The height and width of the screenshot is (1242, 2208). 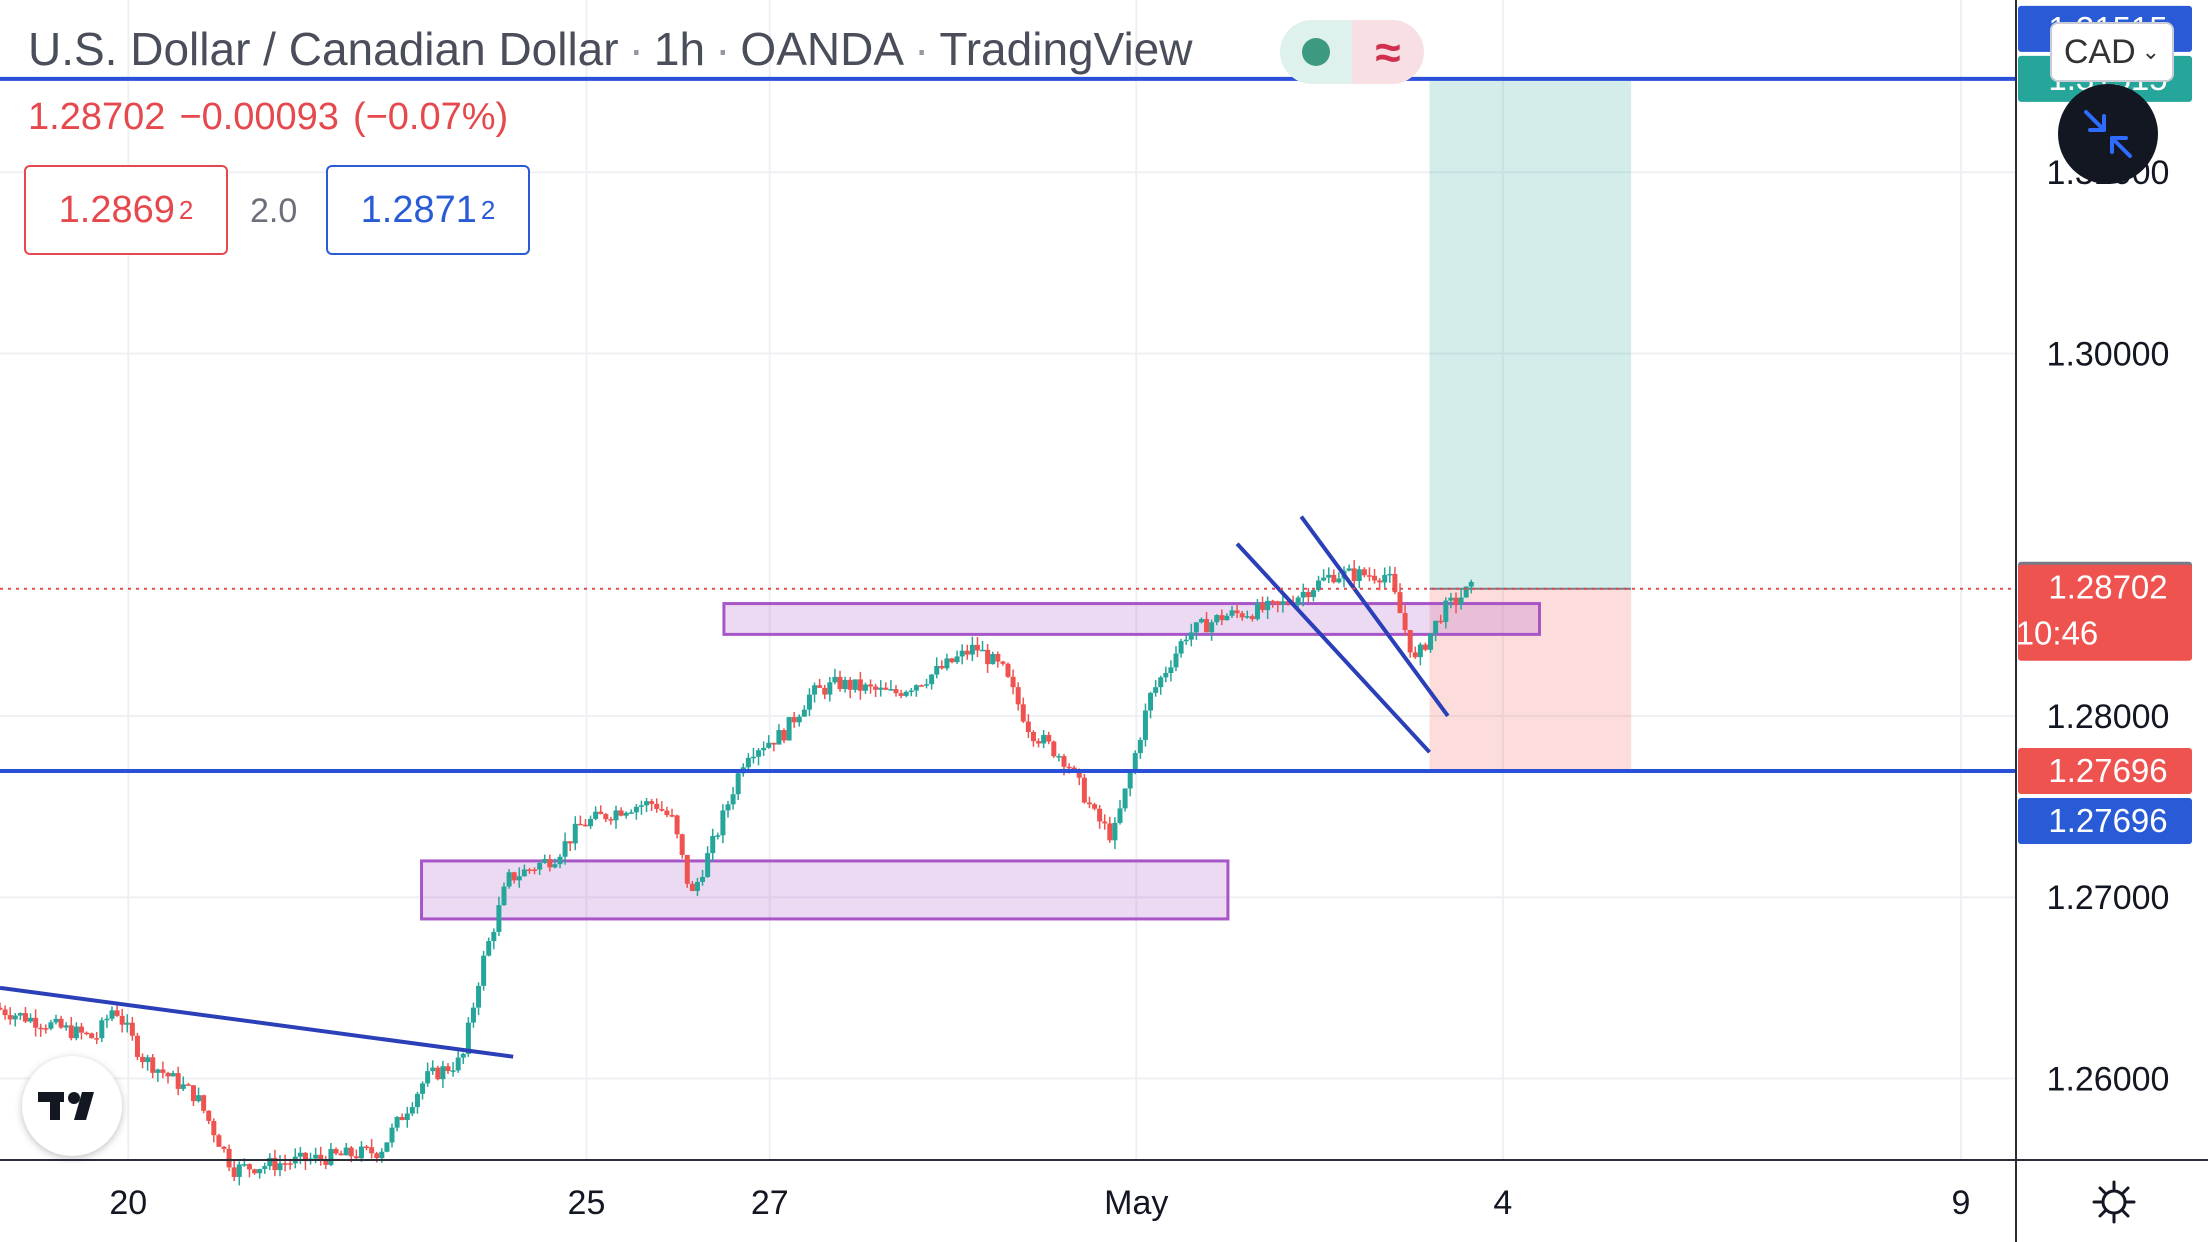 I want to click on support-zones, so click(x=980, y=761).